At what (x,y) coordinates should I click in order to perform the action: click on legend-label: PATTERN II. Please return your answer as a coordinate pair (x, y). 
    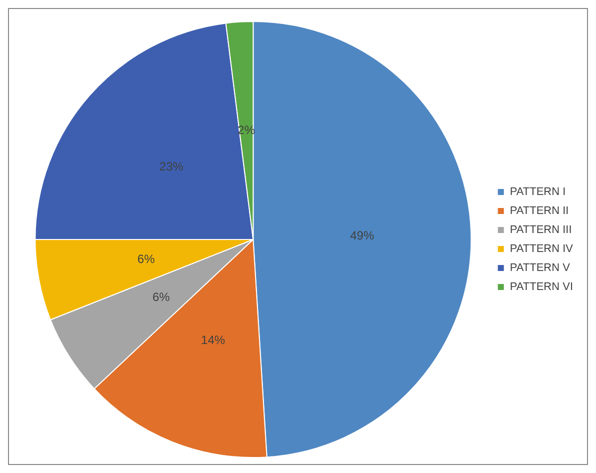
    Looking at the image, I should click on (539, 211).